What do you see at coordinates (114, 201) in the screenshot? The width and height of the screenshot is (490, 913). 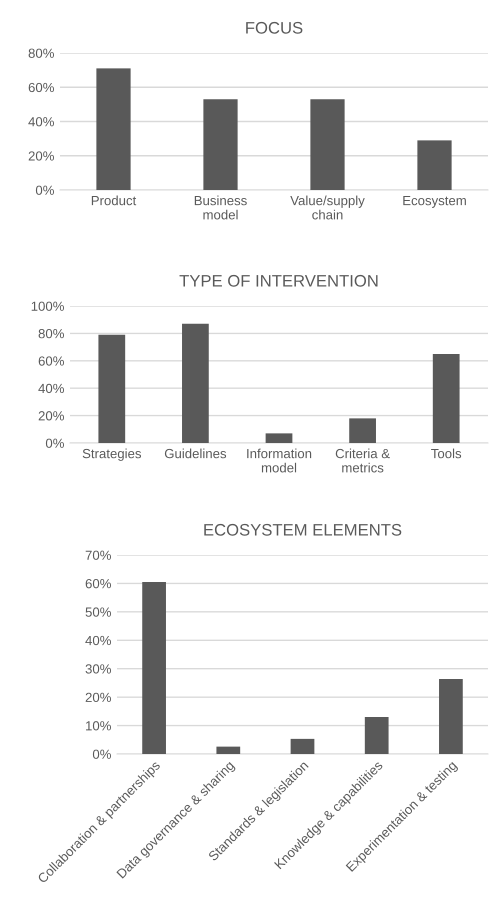 I see `x-tick-label: Product` at bounding box center [114, 201].